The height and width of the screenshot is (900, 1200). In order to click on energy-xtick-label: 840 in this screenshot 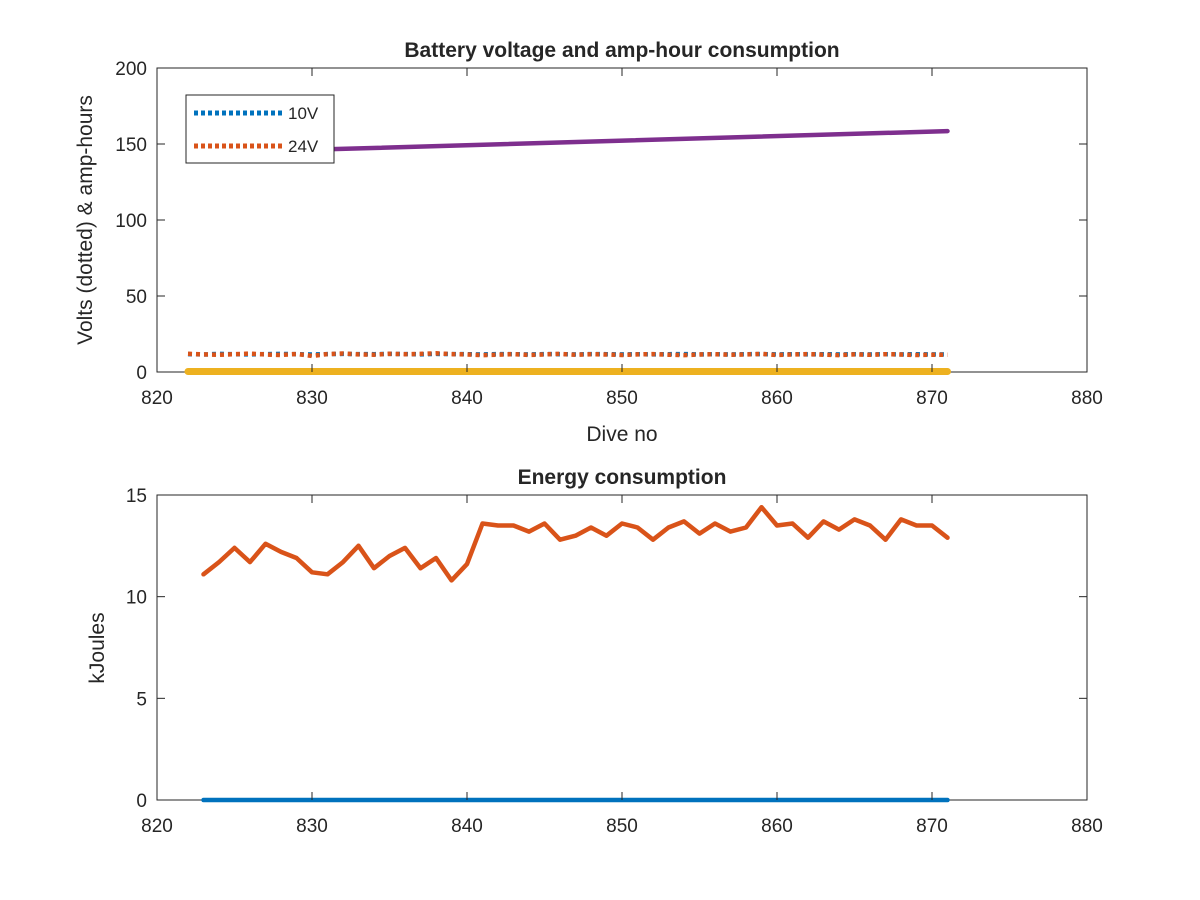, I will do `click(467, 826)`.